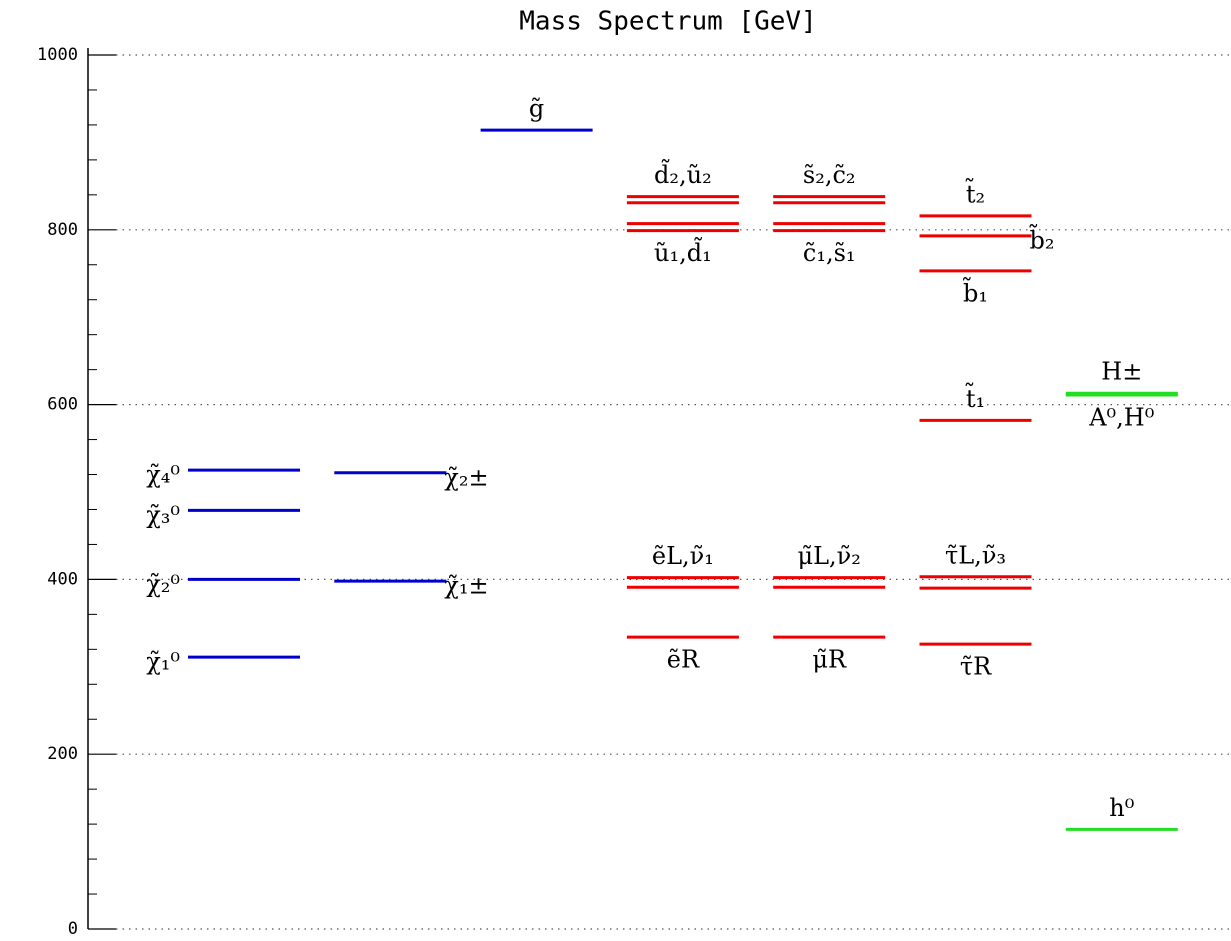 The height and width of the screenshot is (941, 1231). Describe the element at coordinates (466, 477) in the screenshot. I see `particle-label: χ̃₂±` at that location.